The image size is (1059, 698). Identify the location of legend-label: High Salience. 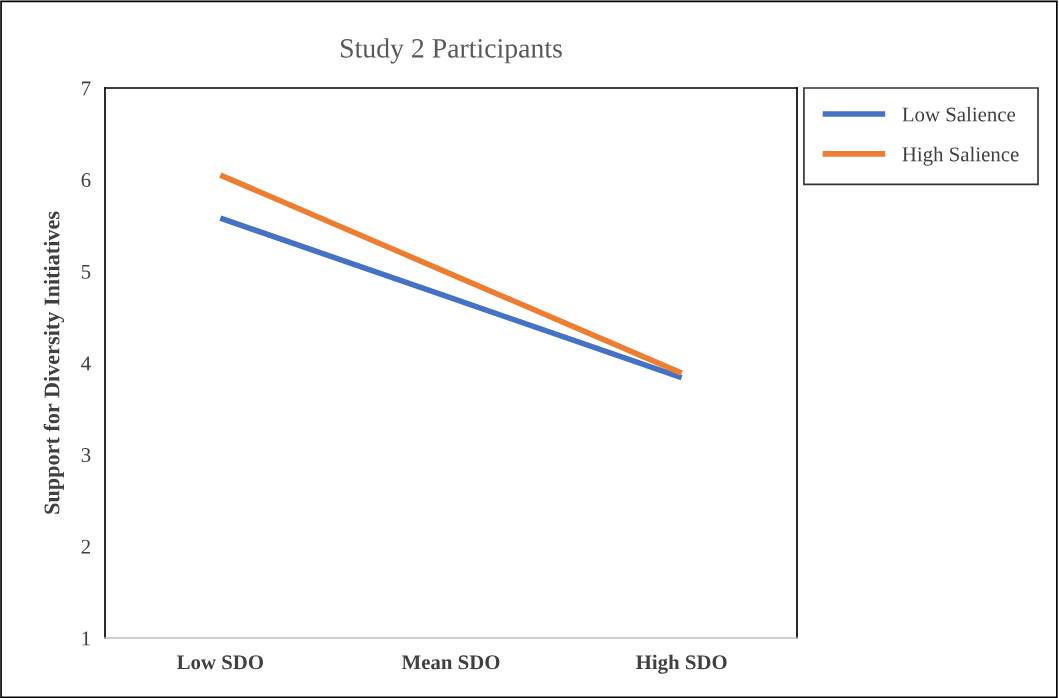
(960, 156).